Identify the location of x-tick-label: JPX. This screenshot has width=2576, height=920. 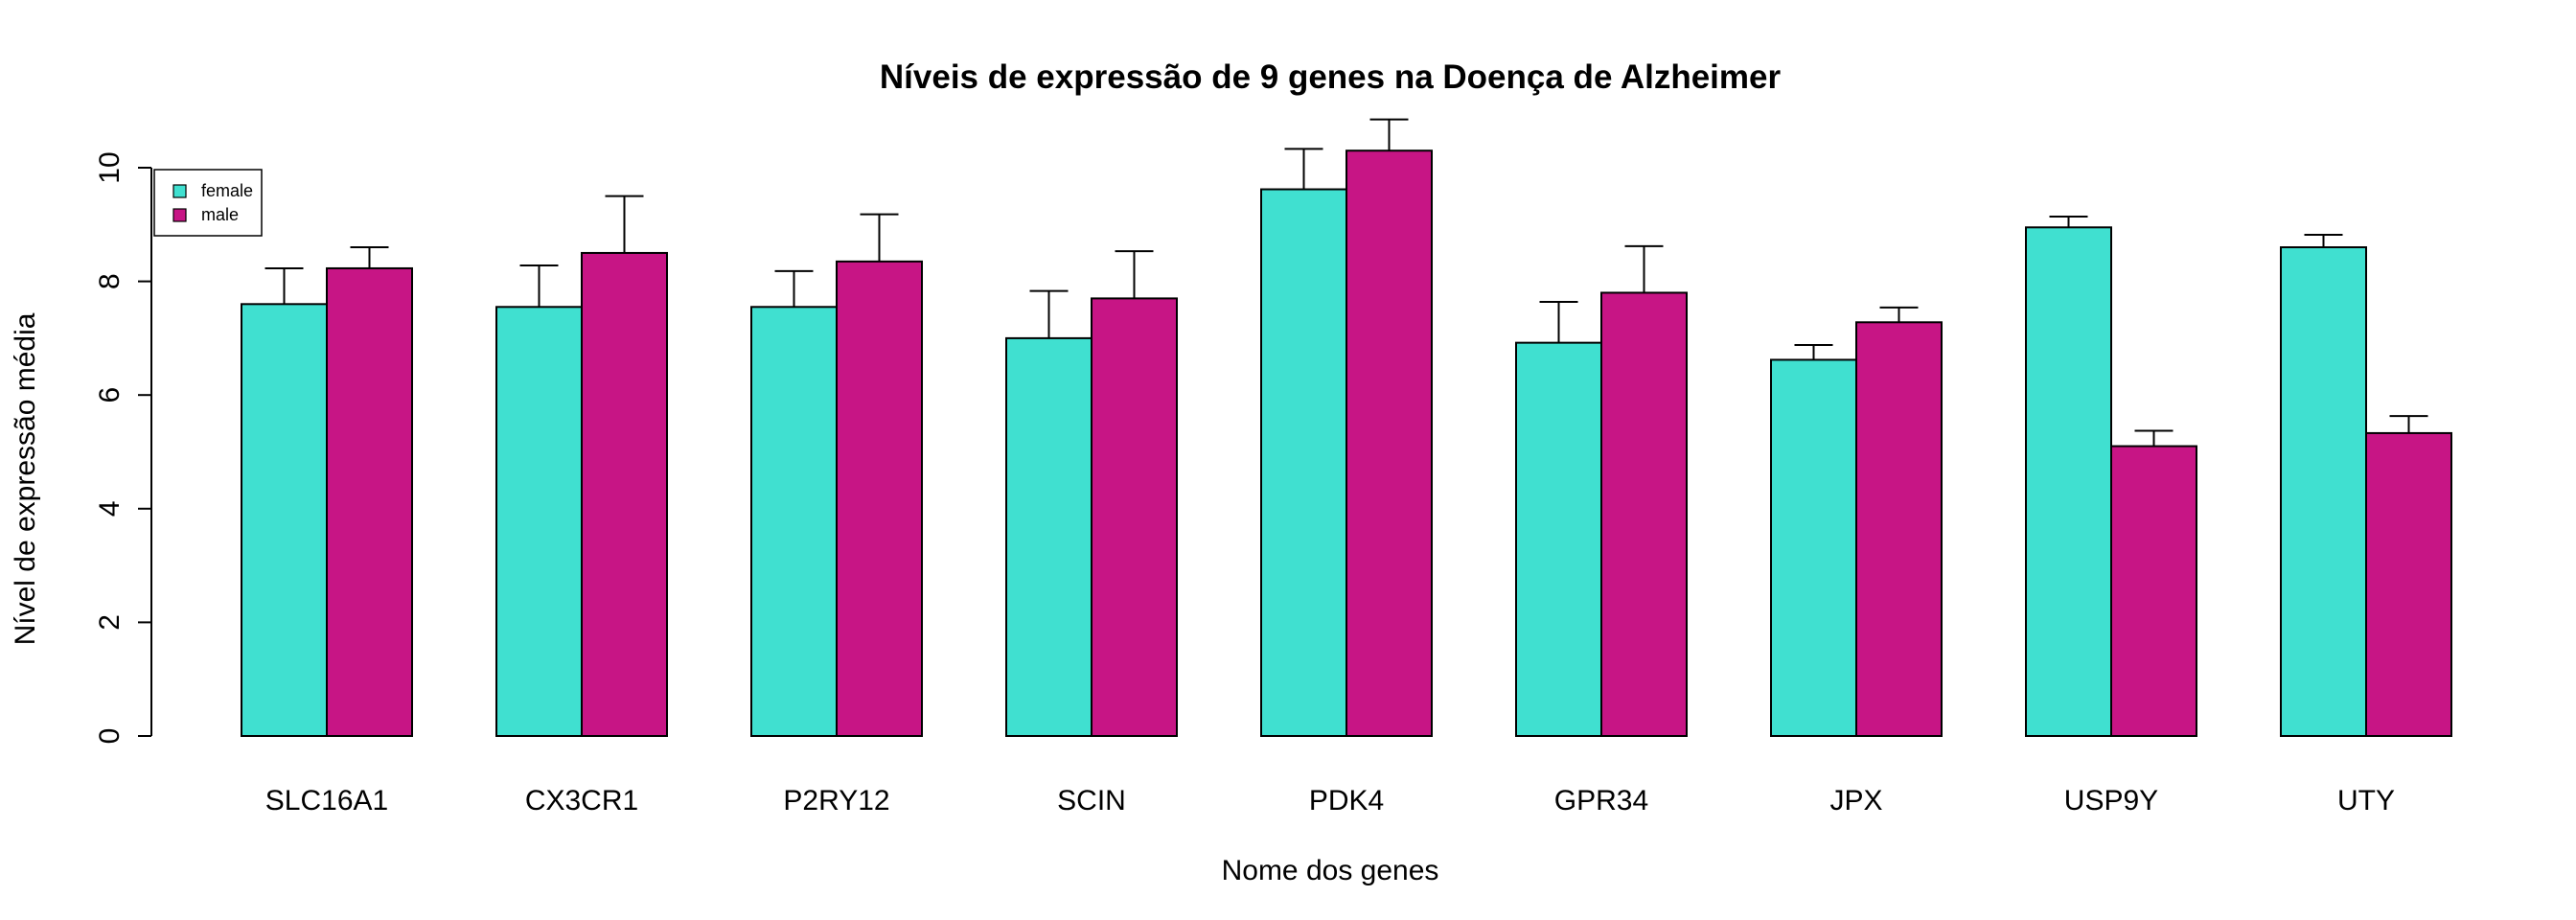
(1855, 800).